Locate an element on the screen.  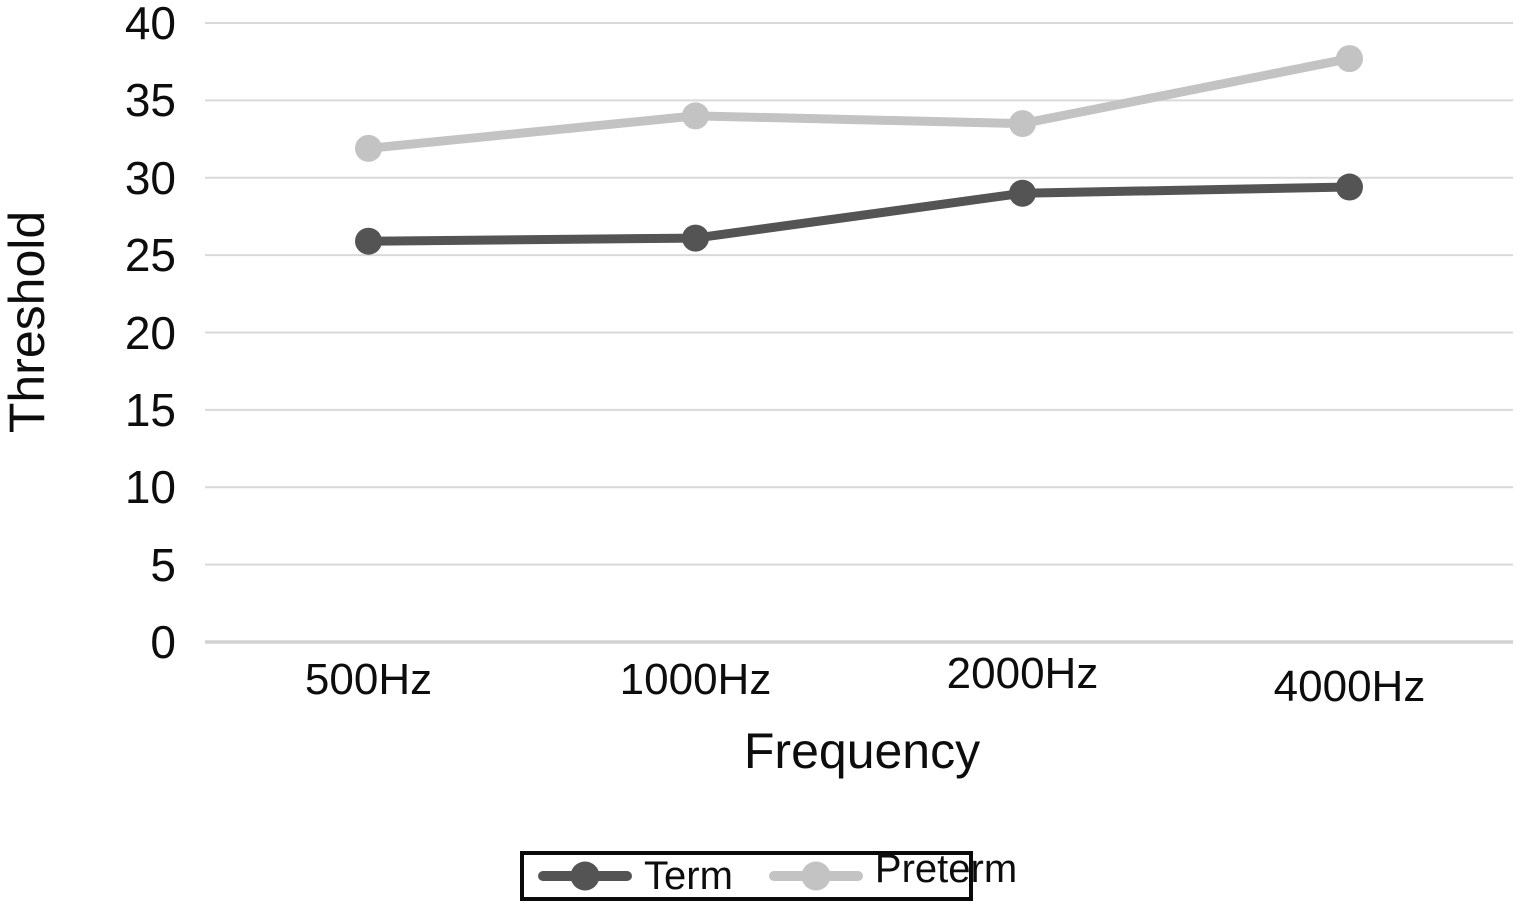
y-tick-label: 35 is located at coordinates (150, 100).